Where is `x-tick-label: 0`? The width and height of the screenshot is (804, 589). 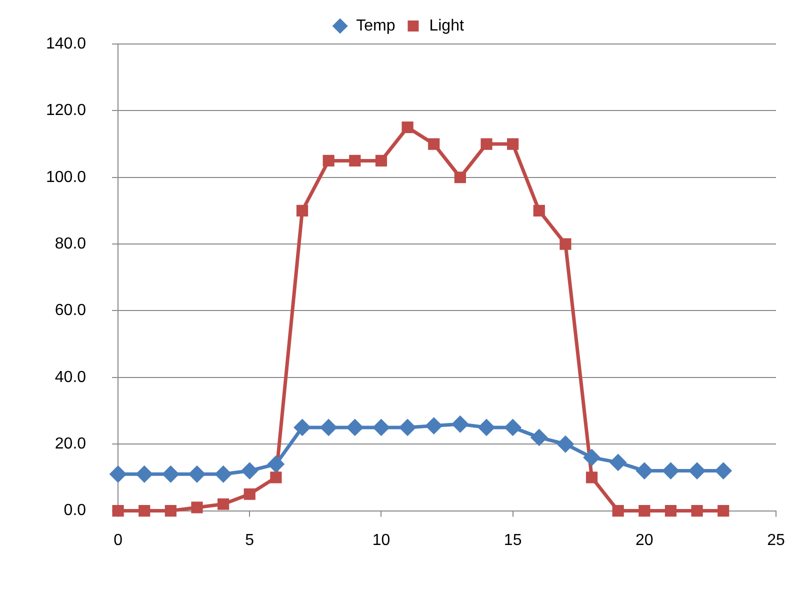
x-tick-label: 0 is located at coordinates (118, 540).